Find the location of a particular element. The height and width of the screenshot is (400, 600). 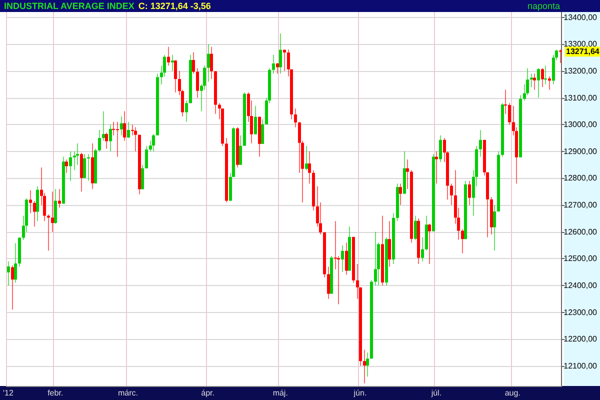

chart-title: INDUSTRIAL AVERAGE INDEX is located at coordinates (69, 6).